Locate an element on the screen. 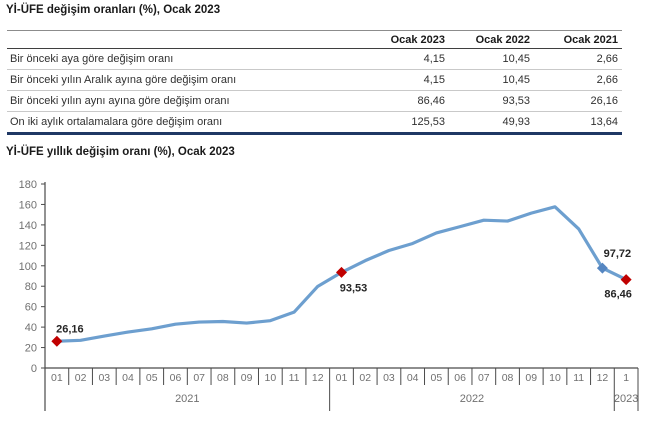  summary-table-header: Ocak 2023 Ocak 2022 Ocak 2021 is located at coordinates (314, 40).